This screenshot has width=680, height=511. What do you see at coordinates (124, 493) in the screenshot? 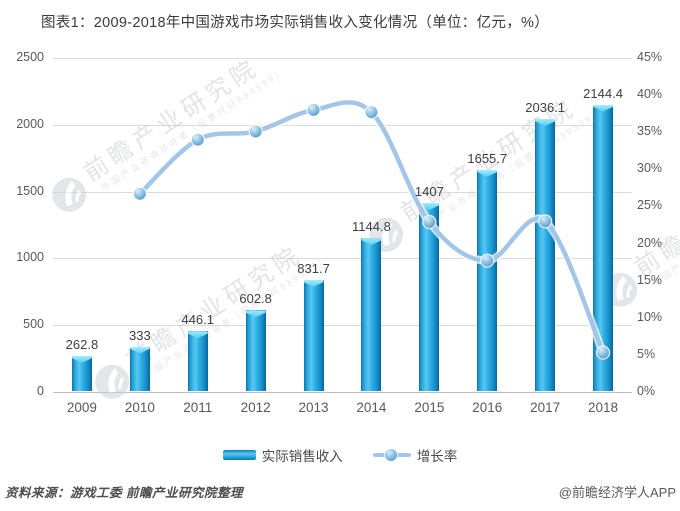
I see `source-note: 资料来源：游戏工委 前瞻产业研究院整理` at bounding box center [124, 493].